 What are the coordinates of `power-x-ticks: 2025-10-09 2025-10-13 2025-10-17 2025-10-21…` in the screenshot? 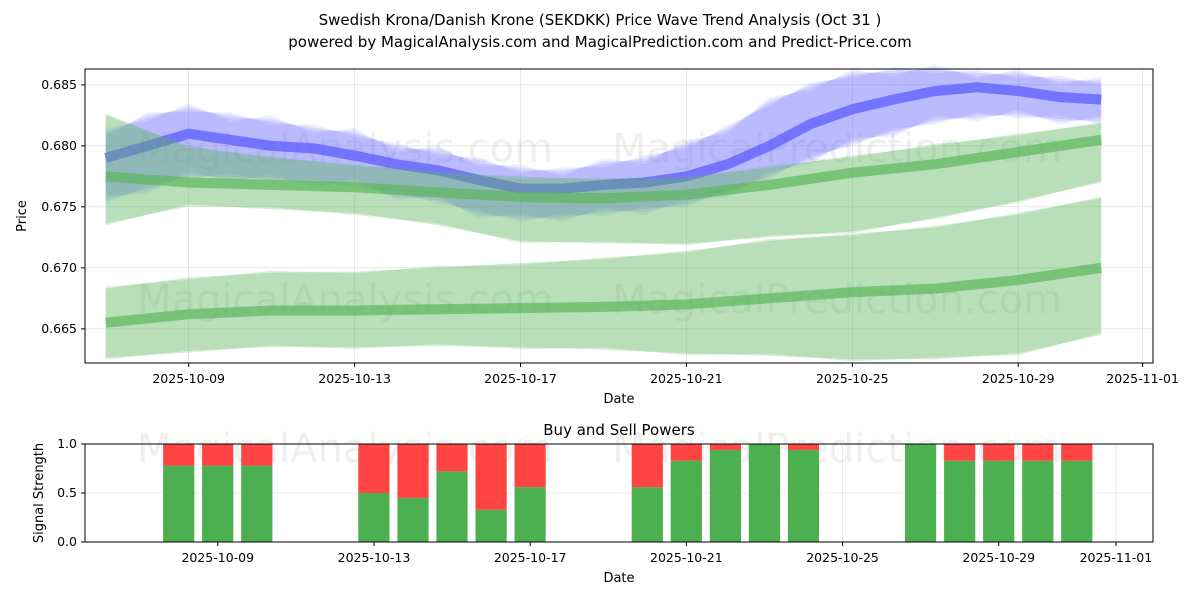 It's located at (666, 553).